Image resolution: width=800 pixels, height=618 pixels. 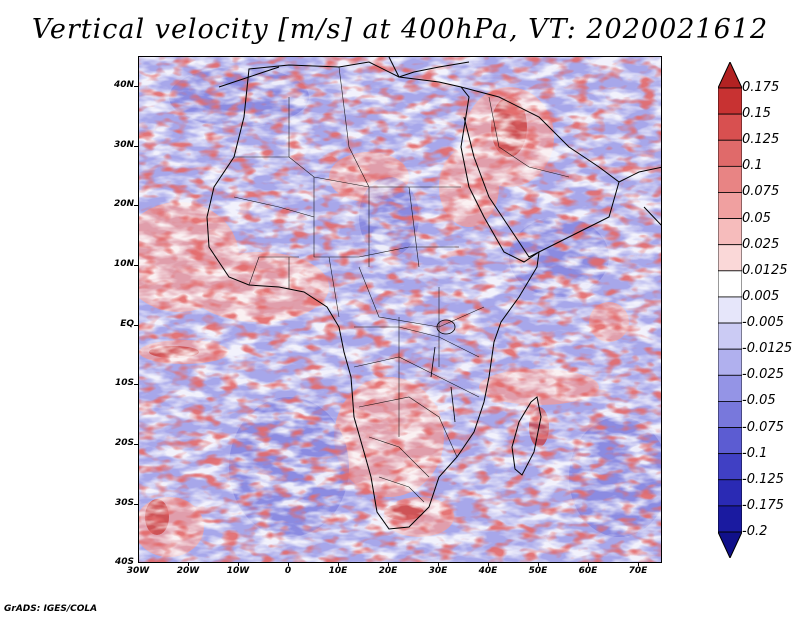 What do you see at coordinates (763, 375) in the screenshot?
I see `colorbar-label: -0.025` at bounding box center [763, 375].